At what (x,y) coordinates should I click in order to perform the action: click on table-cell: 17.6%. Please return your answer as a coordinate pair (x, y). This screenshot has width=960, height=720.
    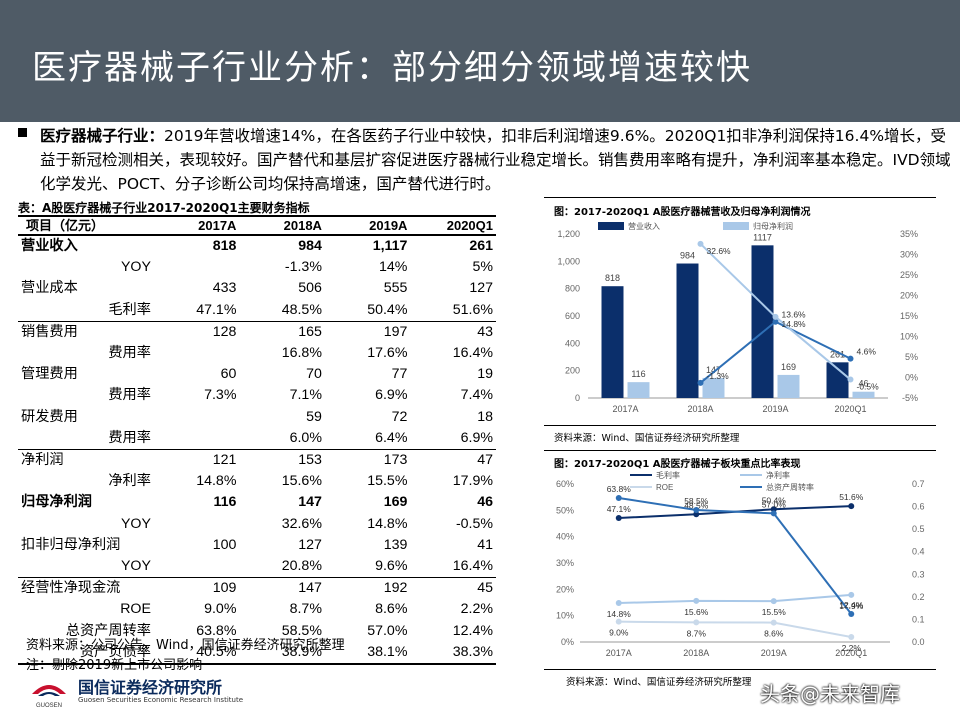
    Looking at the image, I should click on (387, 353).